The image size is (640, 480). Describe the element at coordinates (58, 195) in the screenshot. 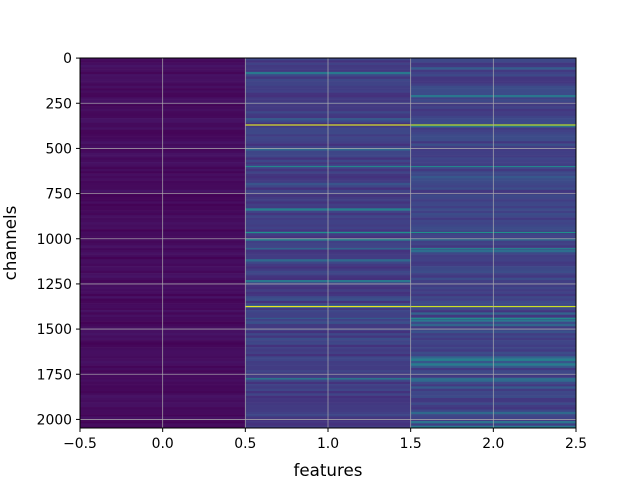

I see `y-tick-label: 750` at that location.